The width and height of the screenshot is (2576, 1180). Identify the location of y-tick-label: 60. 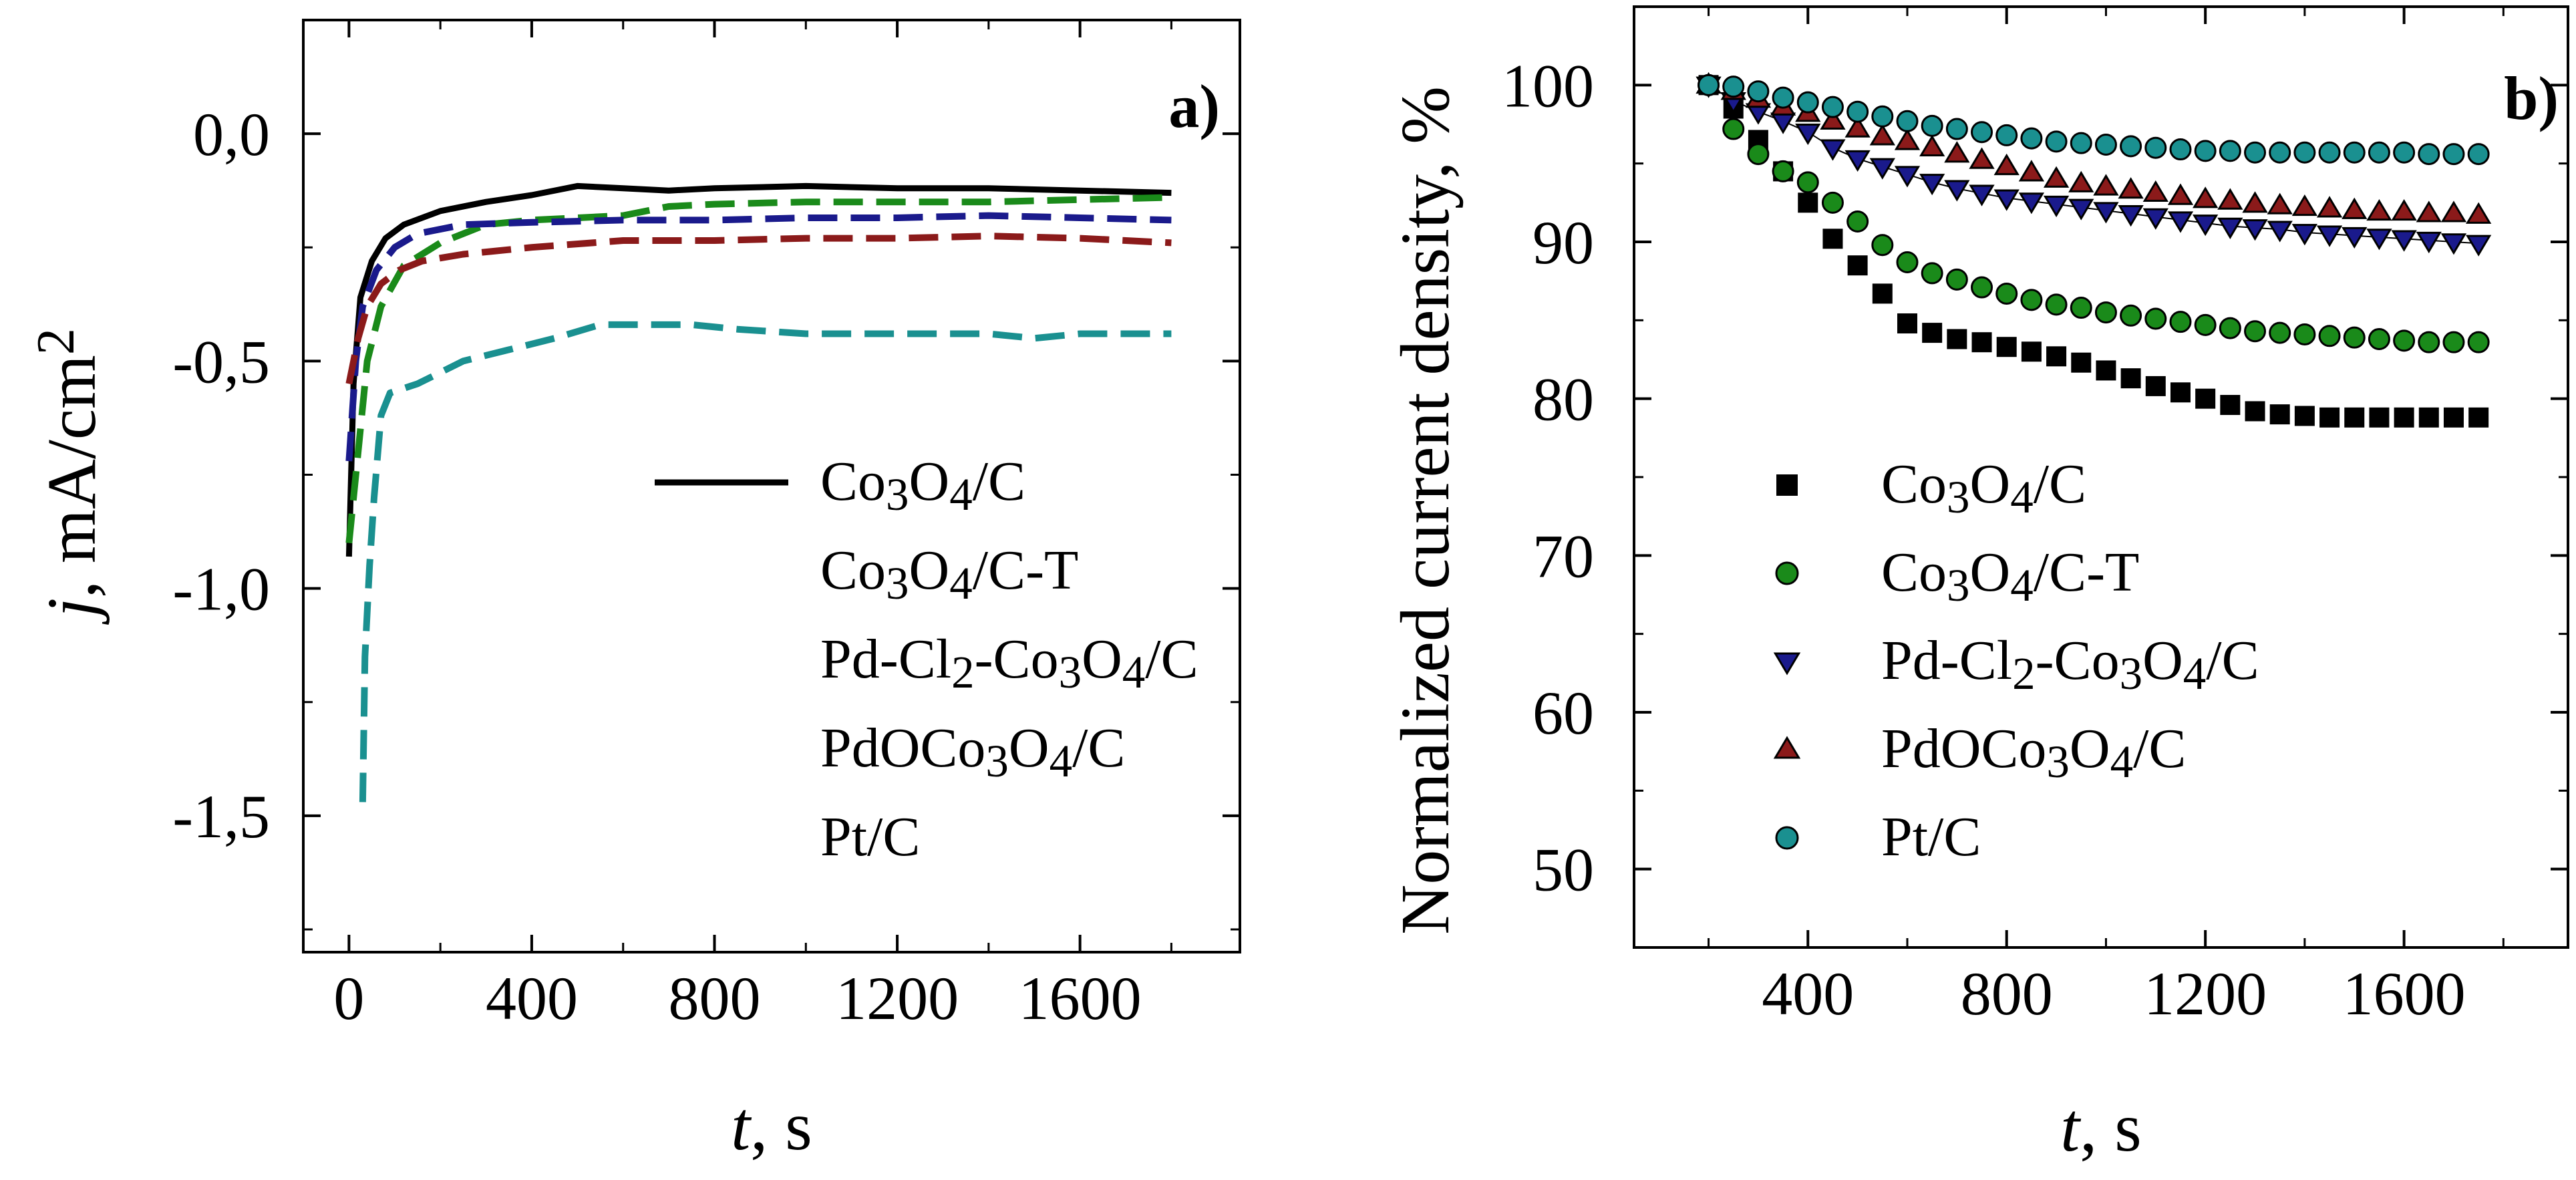
(1563, 713).